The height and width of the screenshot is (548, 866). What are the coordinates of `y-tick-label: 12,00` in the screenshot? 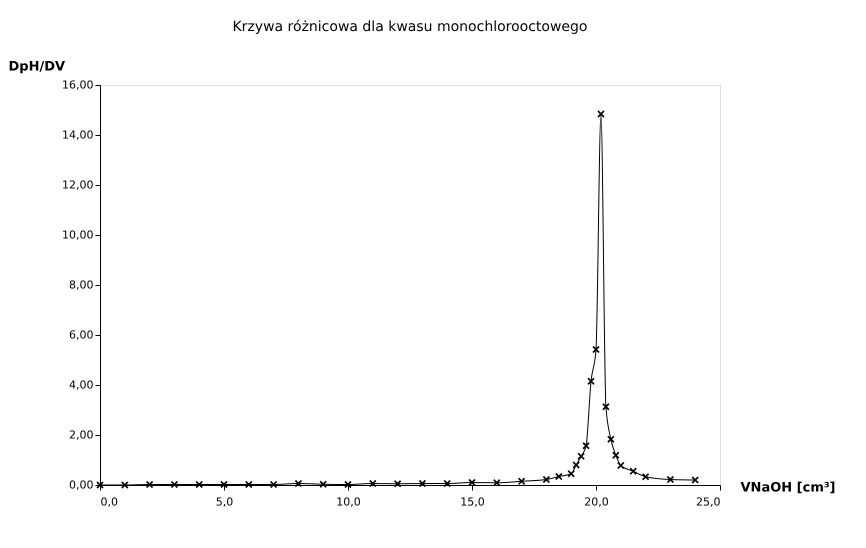 It's located at (78, 185).